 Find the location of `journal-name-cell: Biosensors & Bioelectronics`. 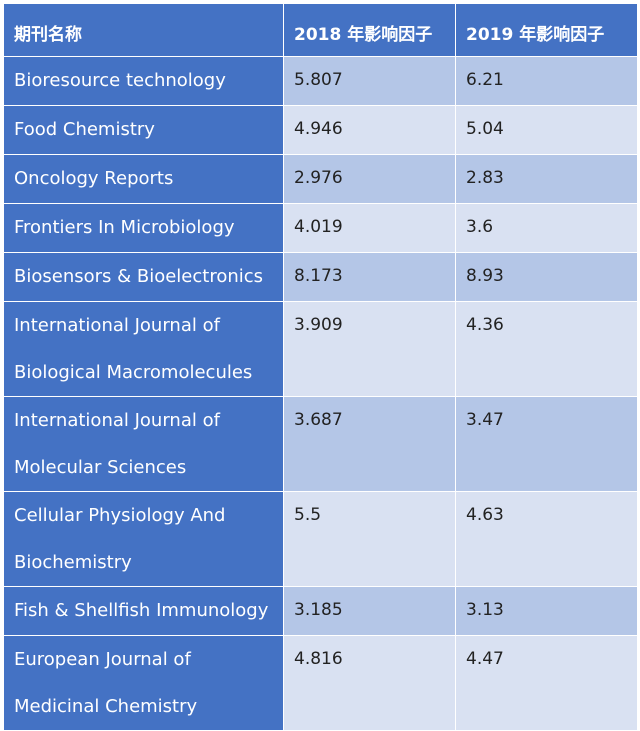

journal-name-cell: Biosensors & Bioelectronics is located at coordinates (143, 277).